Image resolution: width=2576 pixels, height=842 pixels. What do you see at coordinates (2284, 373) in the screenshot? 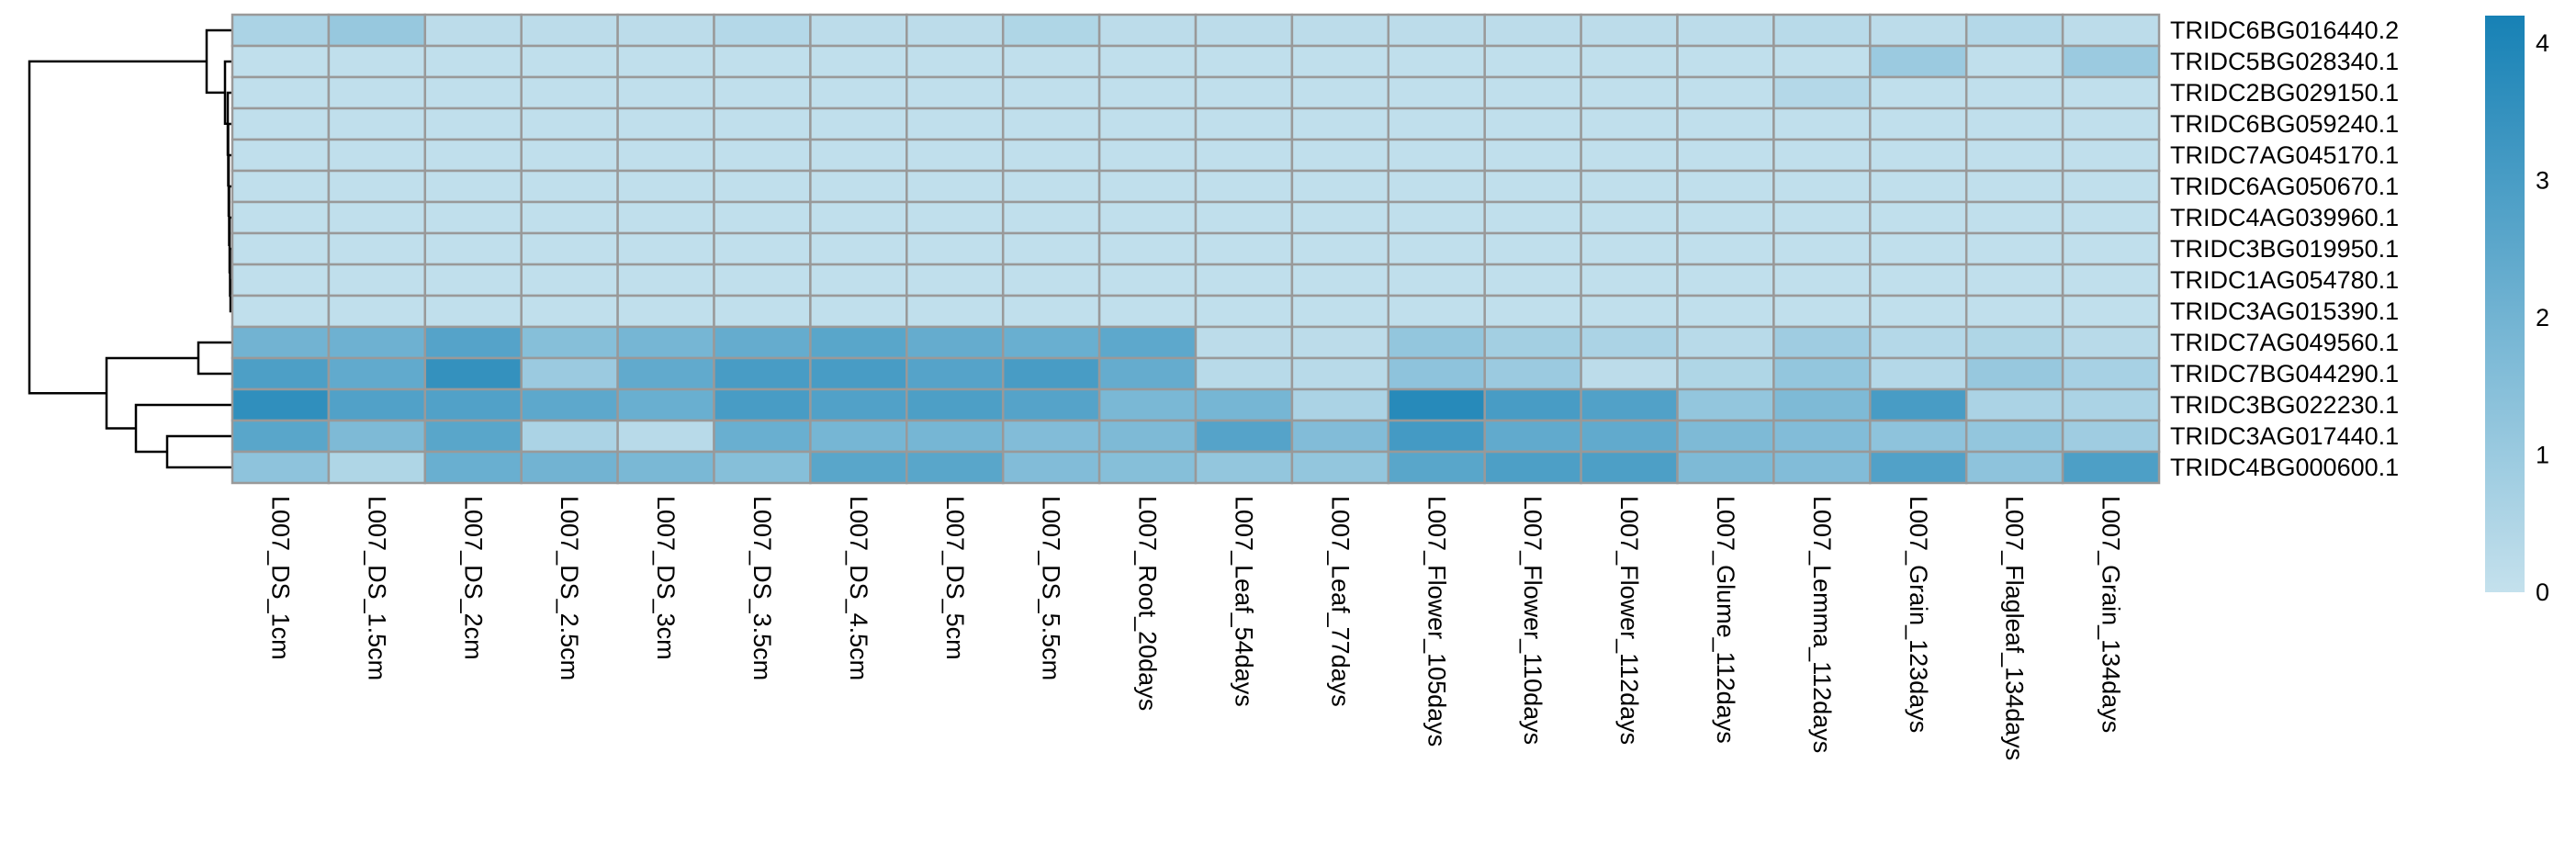
I see `row-label: TRIDC7BG044290.1` at bounding box center [2284, 373].